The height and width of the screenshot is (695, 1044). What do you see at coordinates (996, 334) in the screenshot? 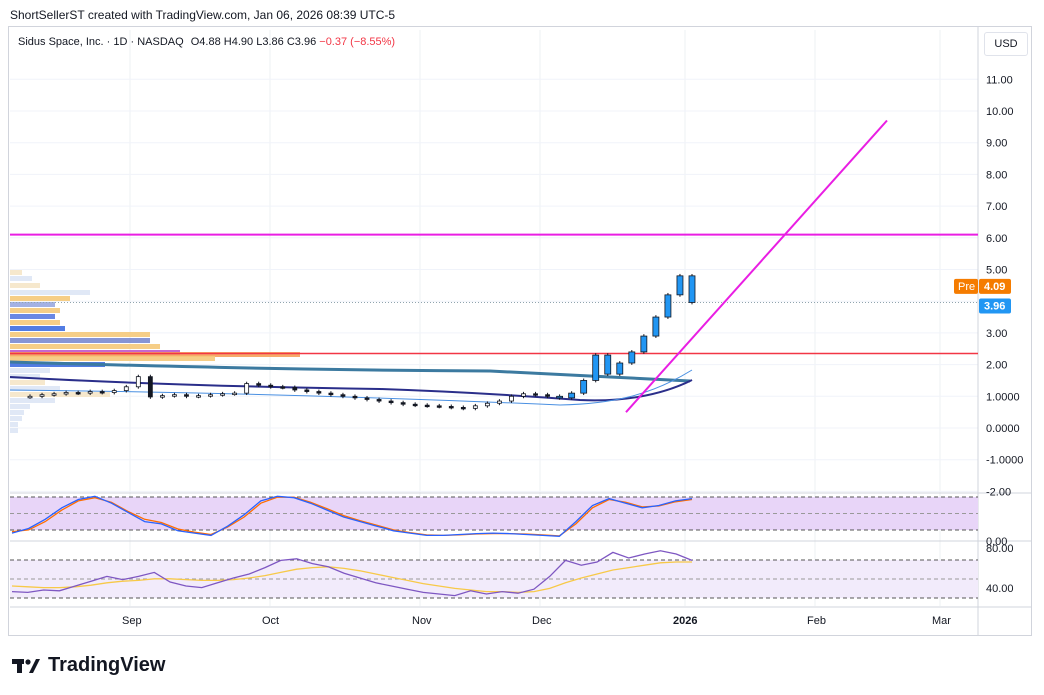
I see `price-axis-tick: 3.00` at bounding box center [996, 334].